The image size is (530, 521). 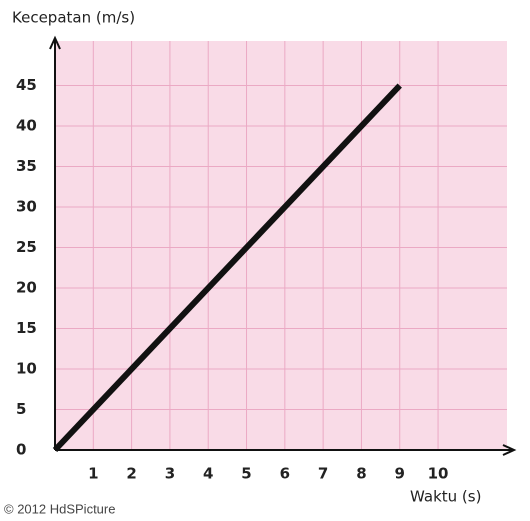 What do you see at coordinates (438, 474) in the screenshot?
I see `x-tick-label: 10` at bounding box center [438, 474].